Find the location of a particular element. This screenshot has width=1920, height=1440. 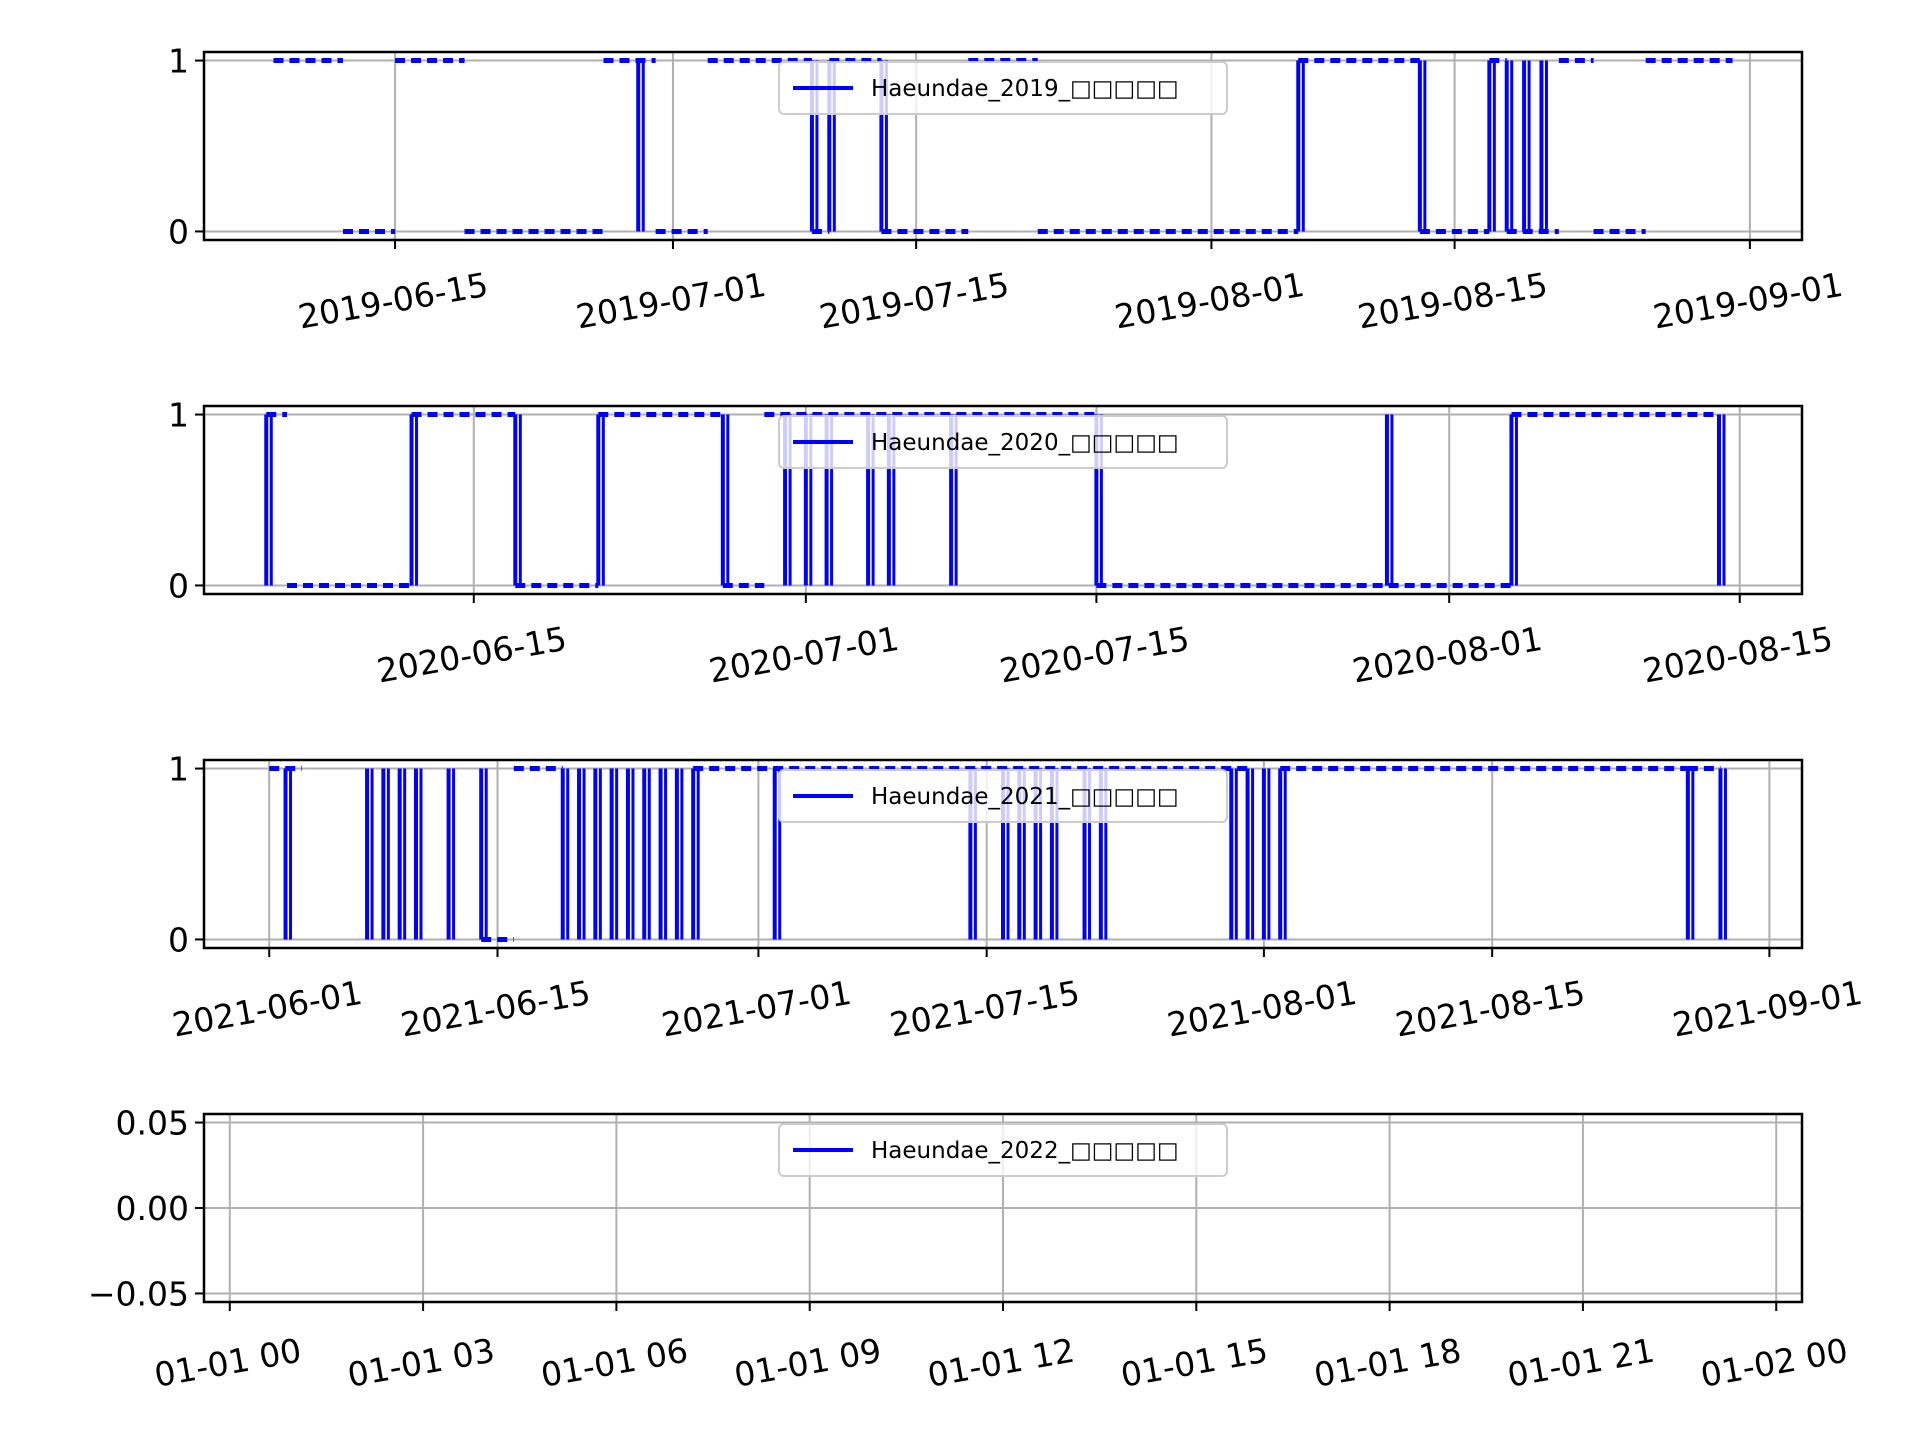

x-tick-label: 01-01 18 is located at coordinates (1387, 1363).